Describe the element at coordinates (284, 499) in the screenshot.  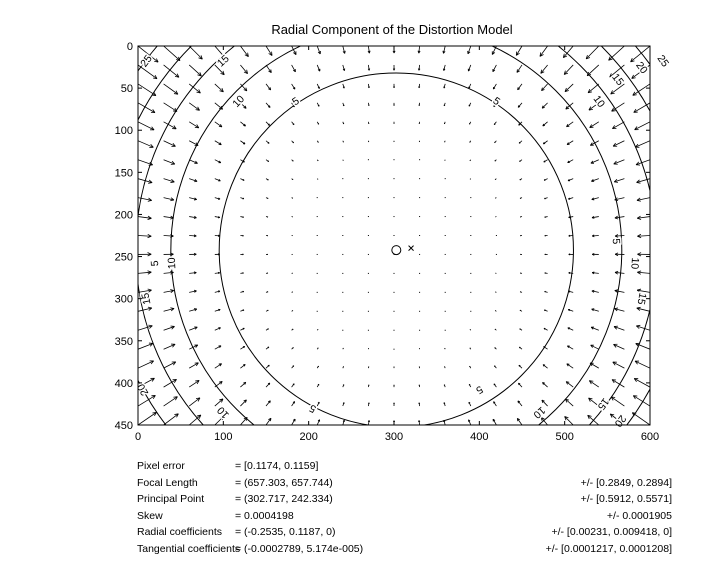
I see `result-value: = (302.717, 242.334)` at that location.